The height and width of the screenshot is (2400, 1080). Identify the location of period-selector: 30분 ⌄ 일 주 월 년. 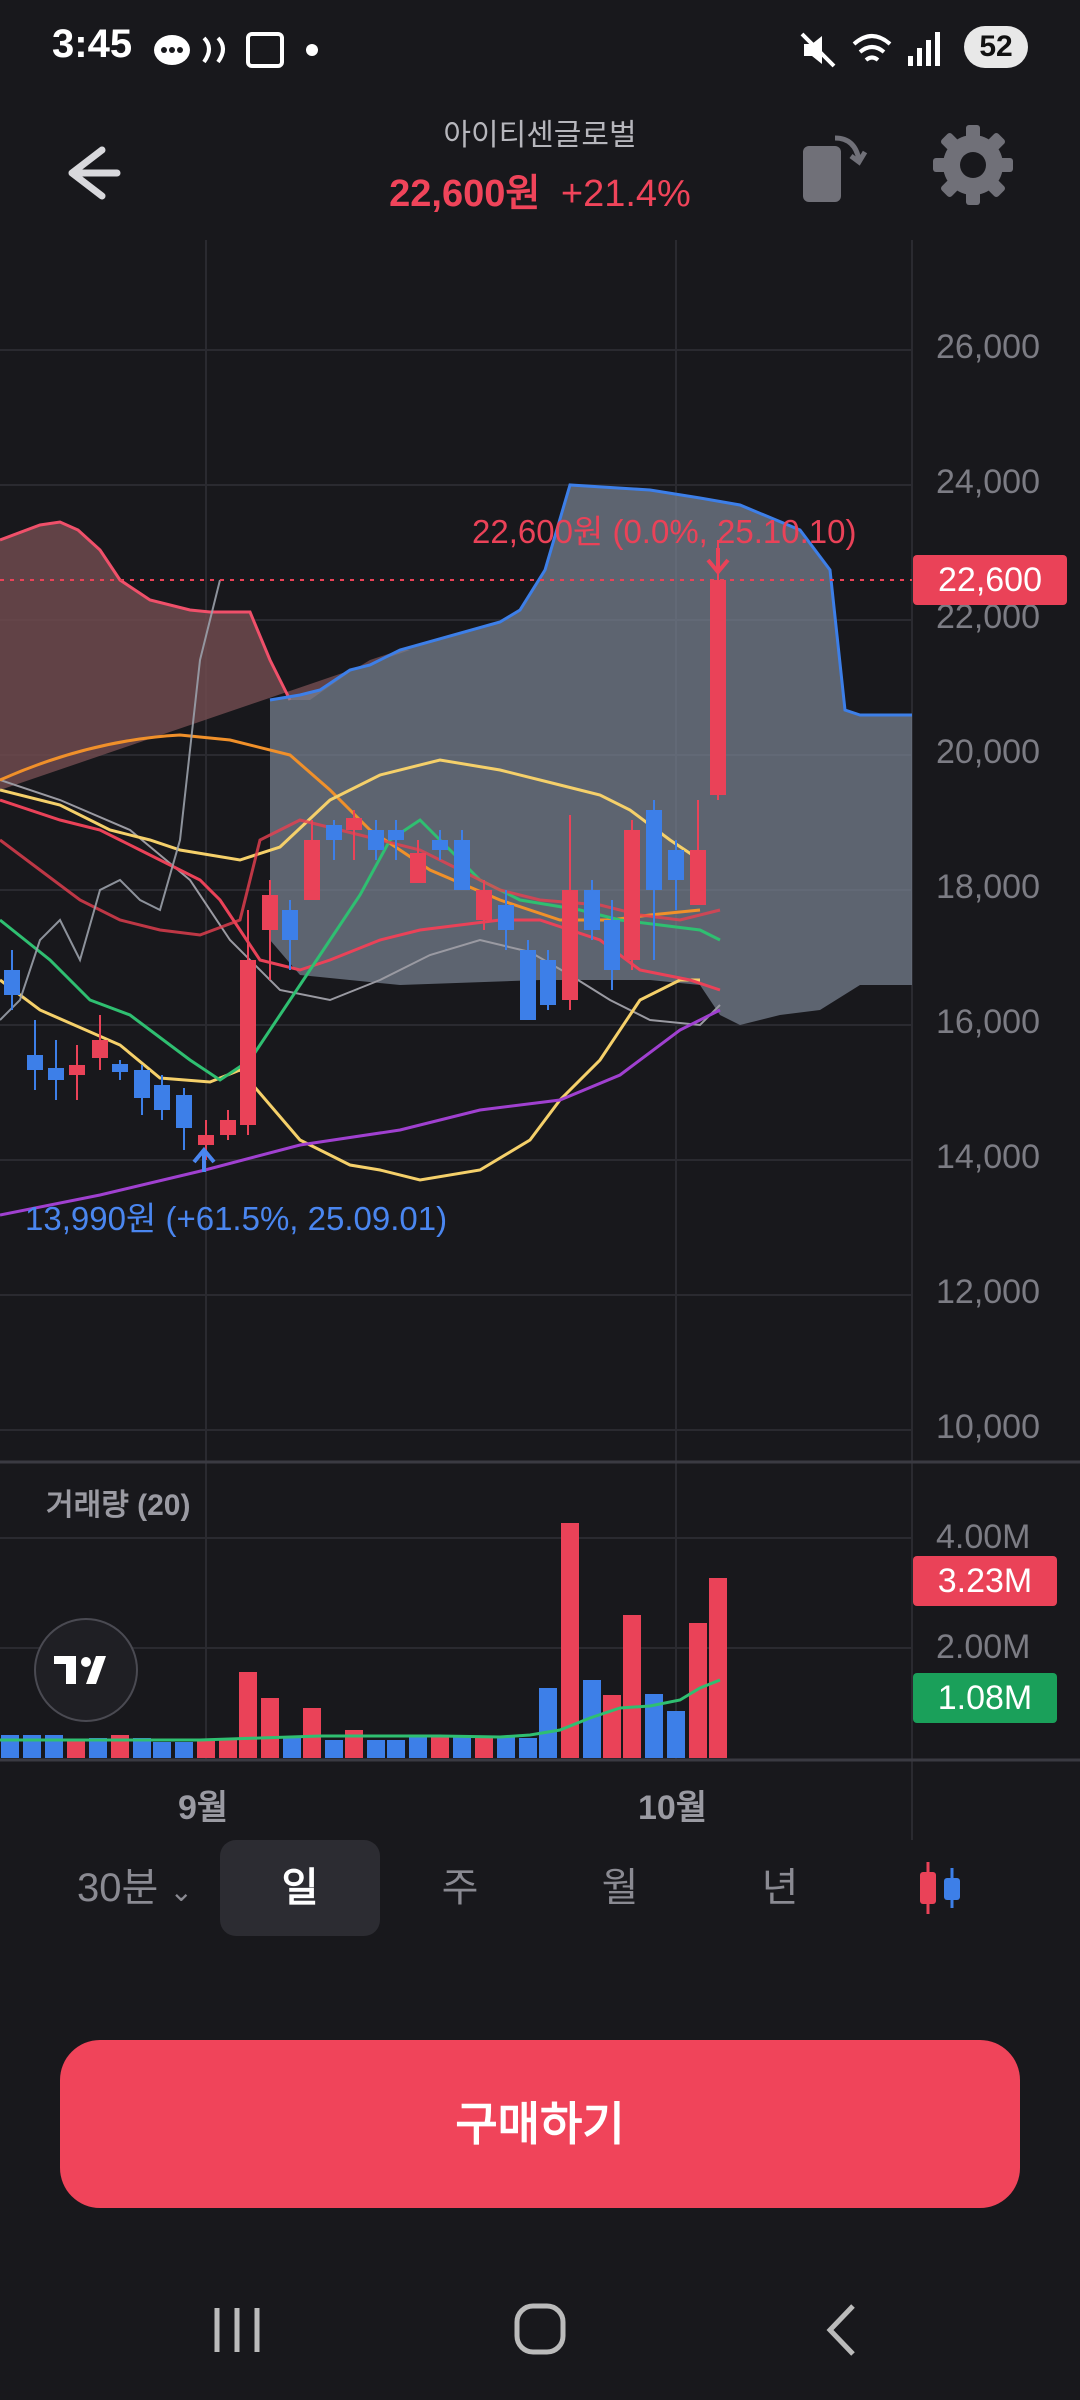
(540, 1890).